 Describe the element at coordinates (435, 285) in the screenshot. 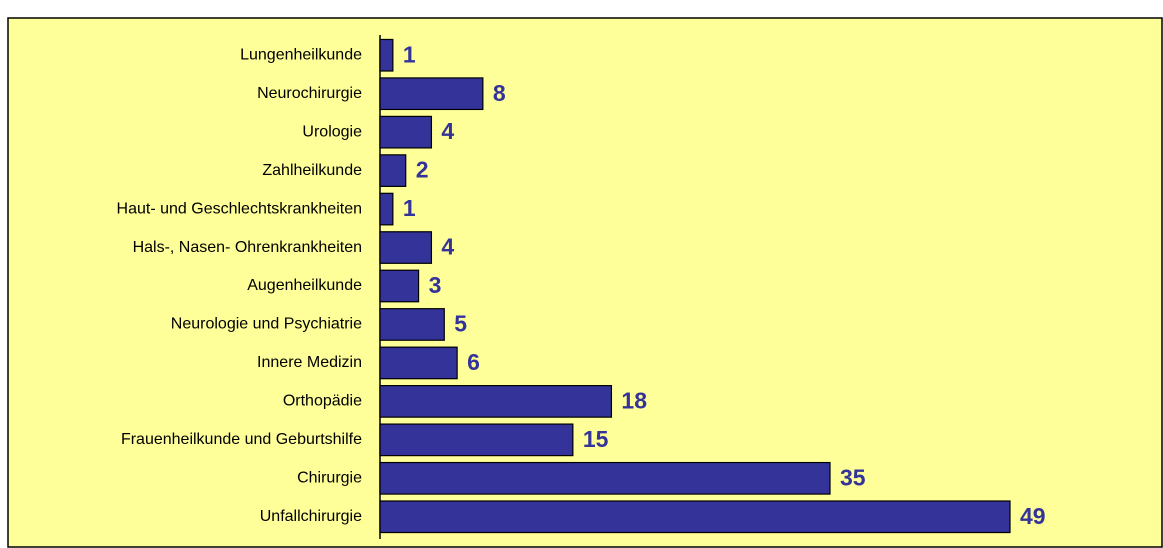

I see `value-label: 3` at that location.